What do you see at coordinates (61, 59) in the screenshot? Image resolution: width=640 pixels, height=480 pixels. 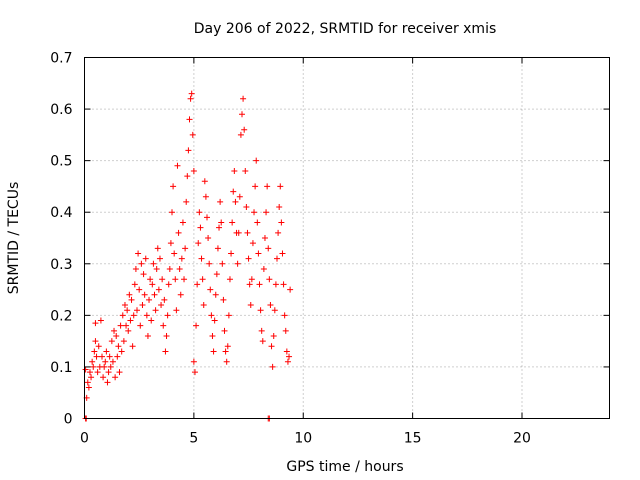 I see `y-tick-label: 0.7` at bounding box center [61, 59].